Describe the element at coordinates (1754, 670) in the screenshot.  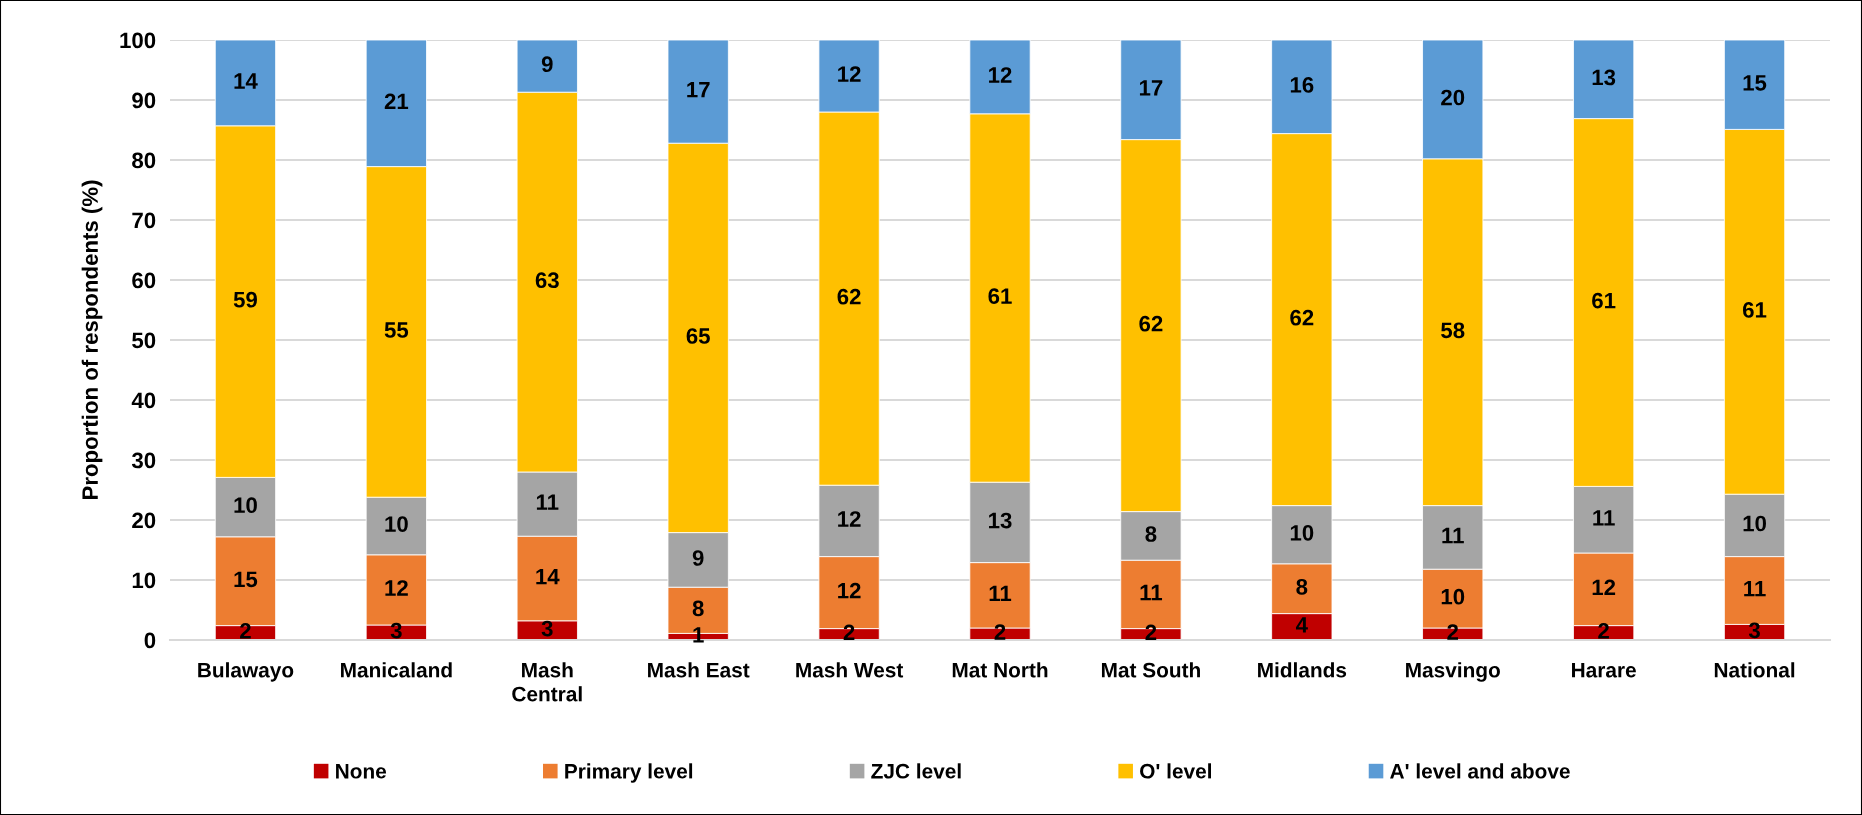
I see `x-tick-label: National` at that location.